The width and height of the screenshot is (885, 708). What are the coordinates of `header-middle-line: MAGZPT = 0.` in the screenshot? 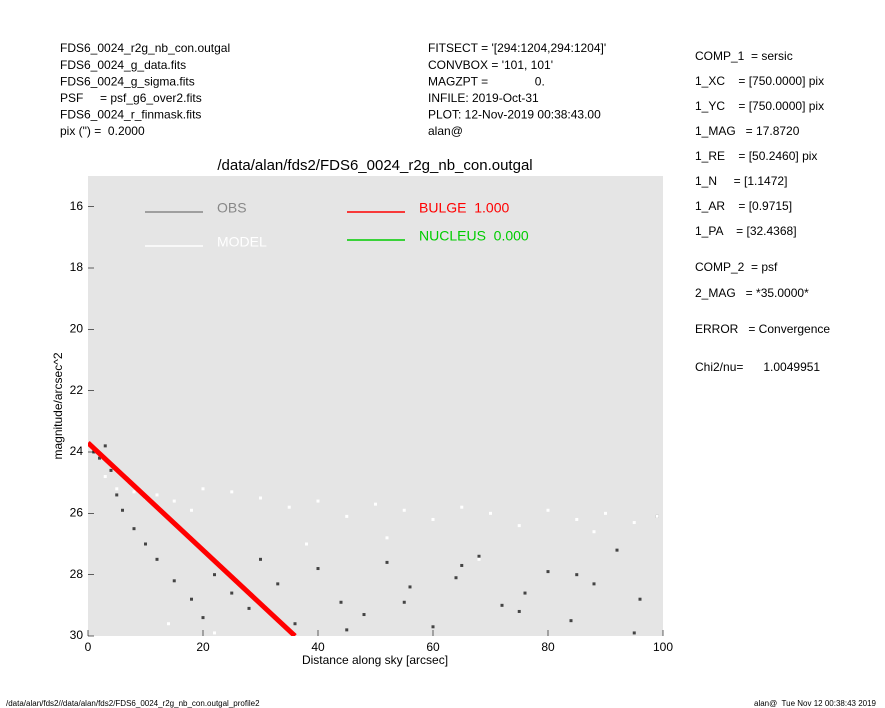 It's located at (486, 81).